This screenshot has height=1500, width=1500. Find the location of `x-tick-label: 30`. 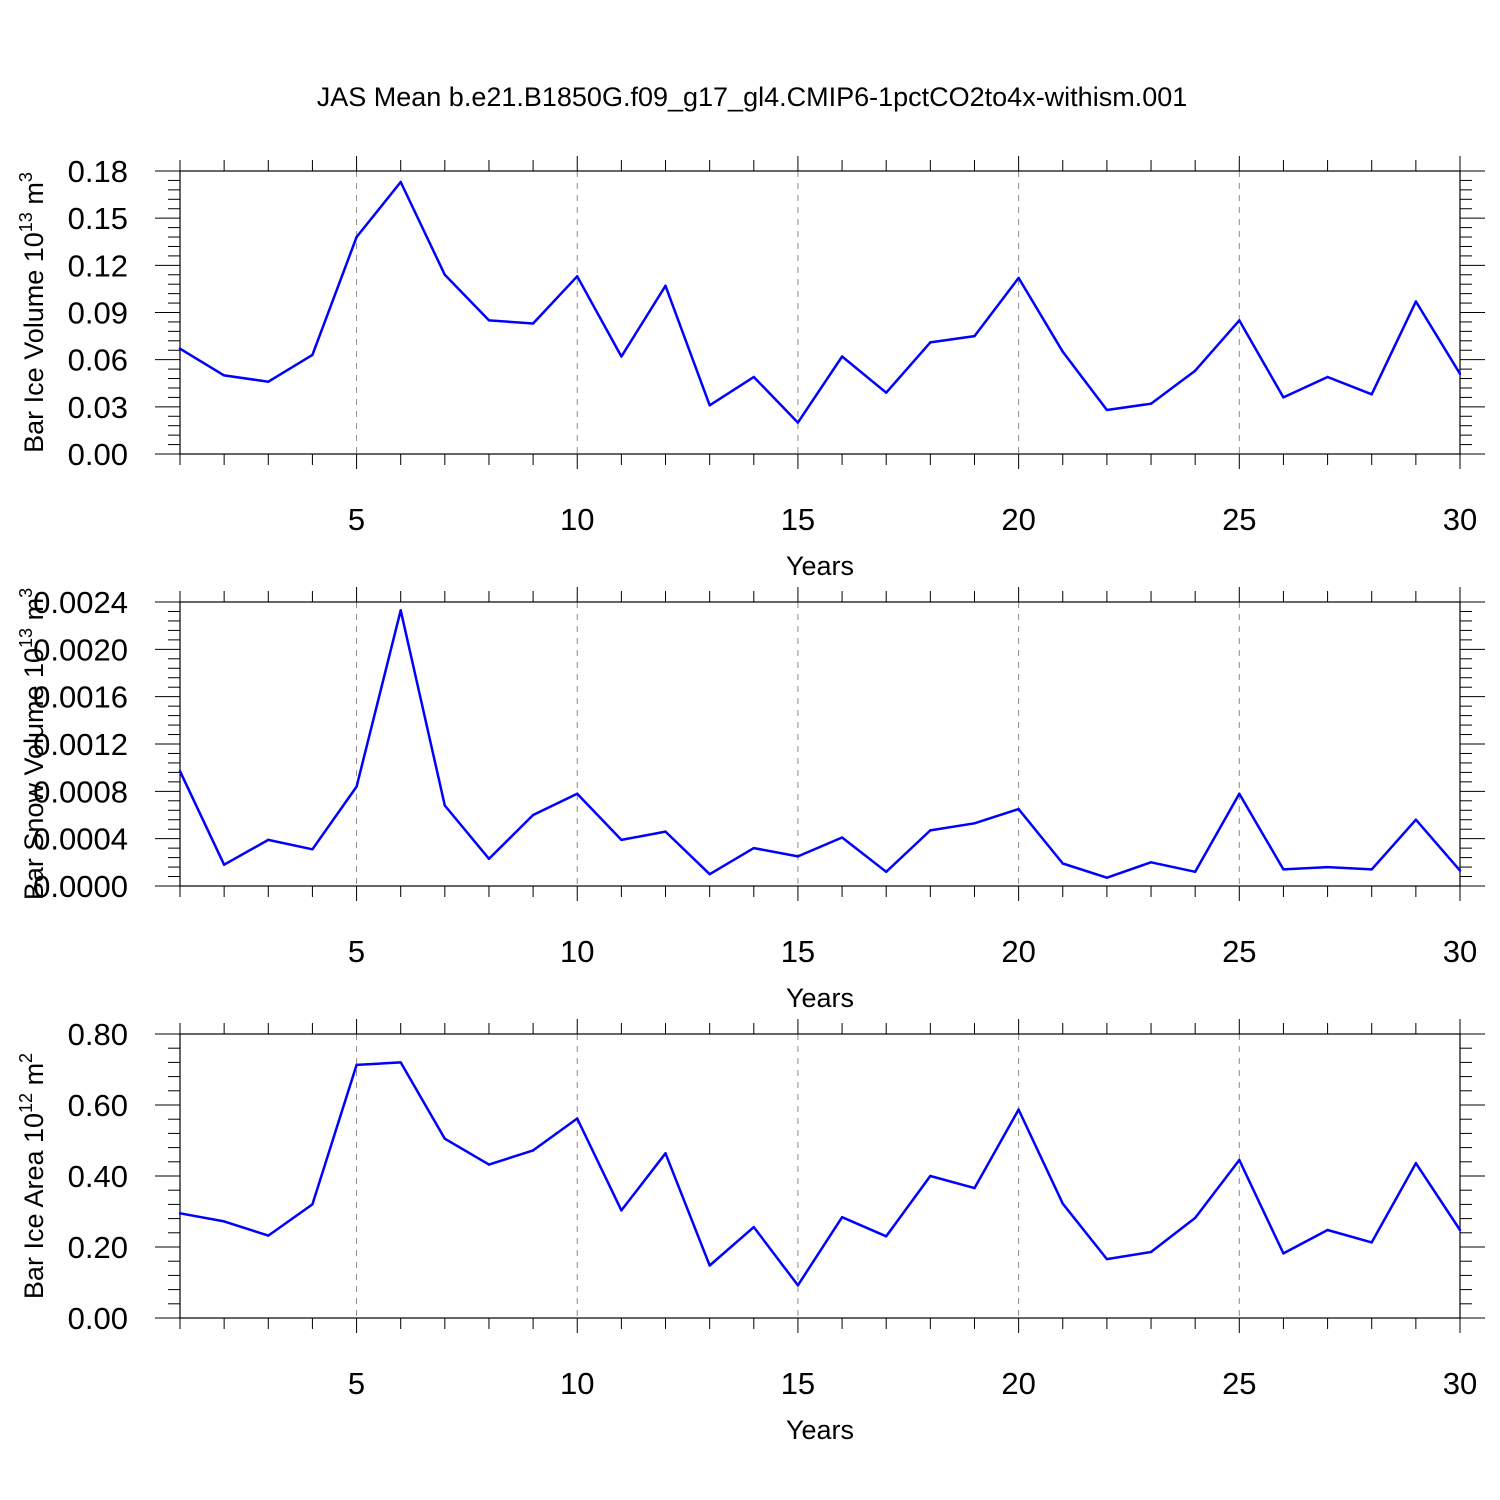

x-tick-label: 30 is located at coordinates (1460, 519).